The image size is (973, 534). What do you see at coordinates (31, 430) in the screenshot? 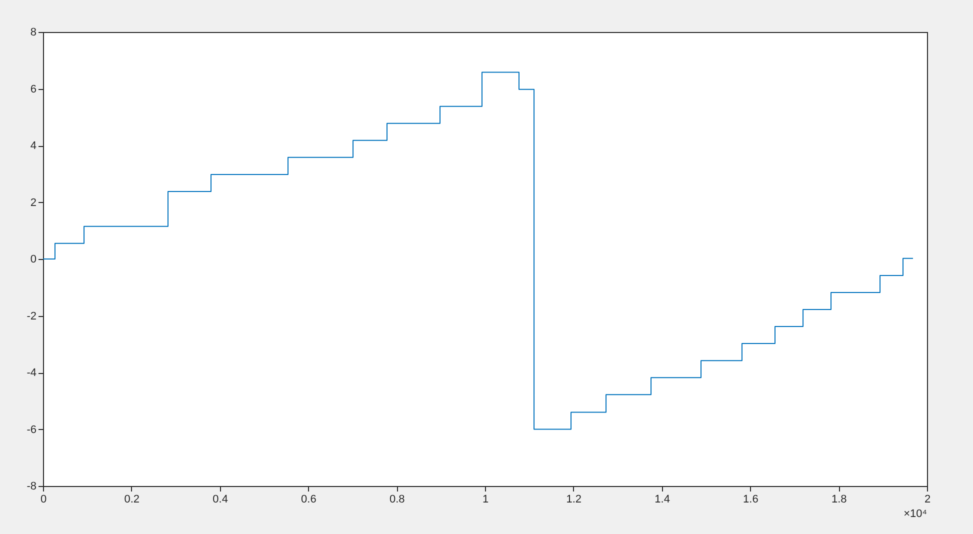
I see `y-tick-label: -6` at bounding box center [31, 430].